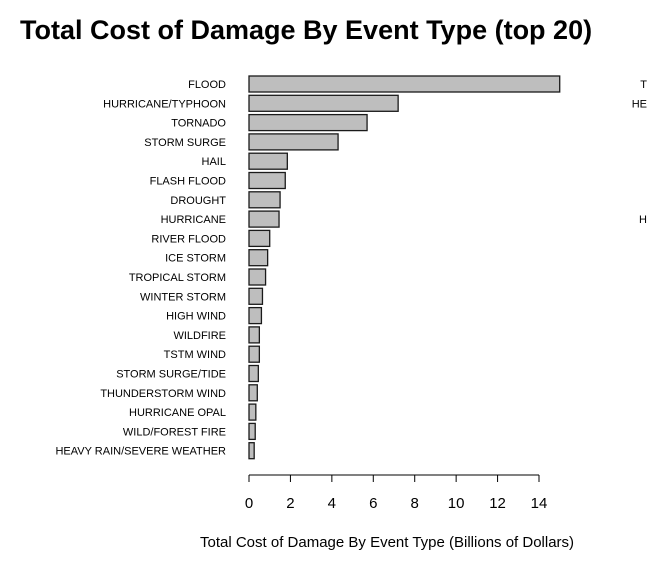 The height and width of the screenshot is (562, 647). What do you see at coordinates (639, 104) in the screenshot?
I see `clipped-label-1: HE` at bounding box center [639, 104].